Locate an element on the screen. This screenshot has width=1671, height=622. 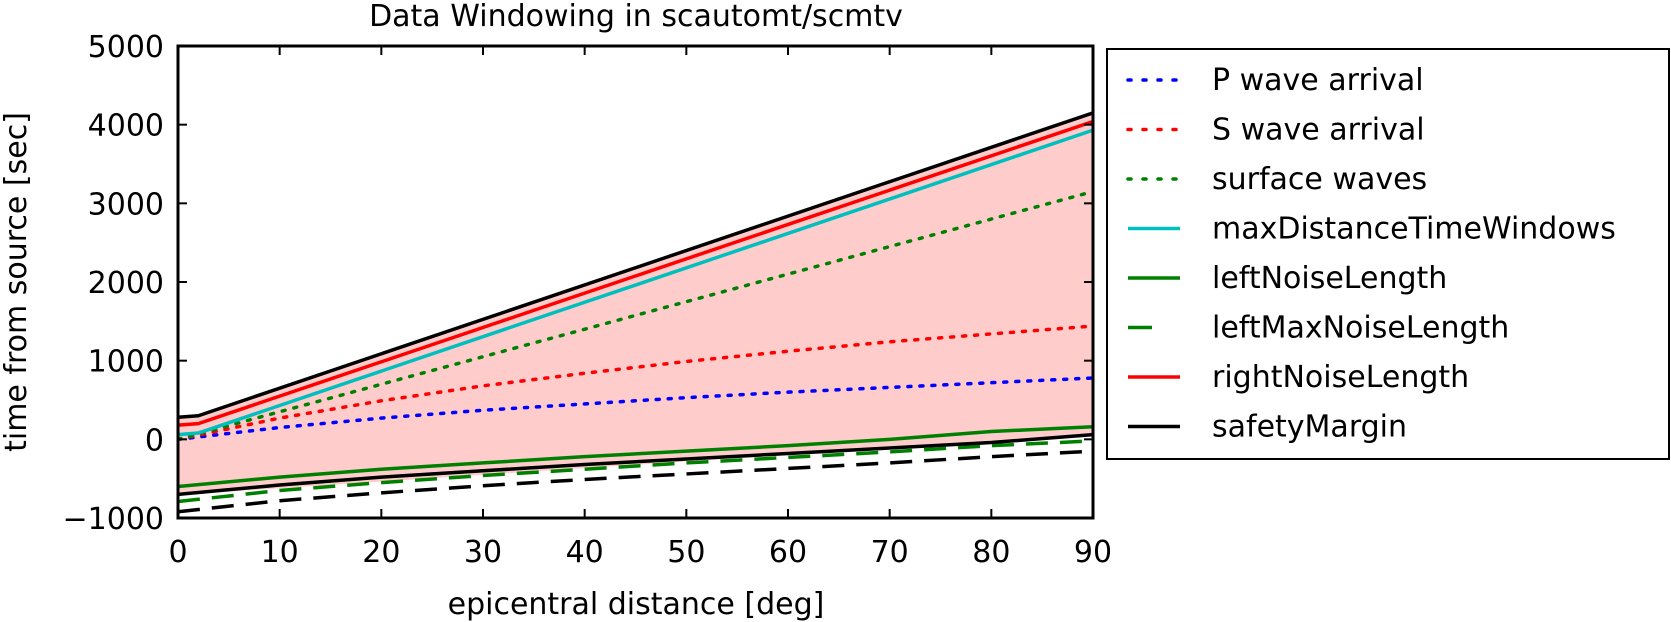
x-axis-label: epicentral distance [deg] is located at coordinates (636, 604).